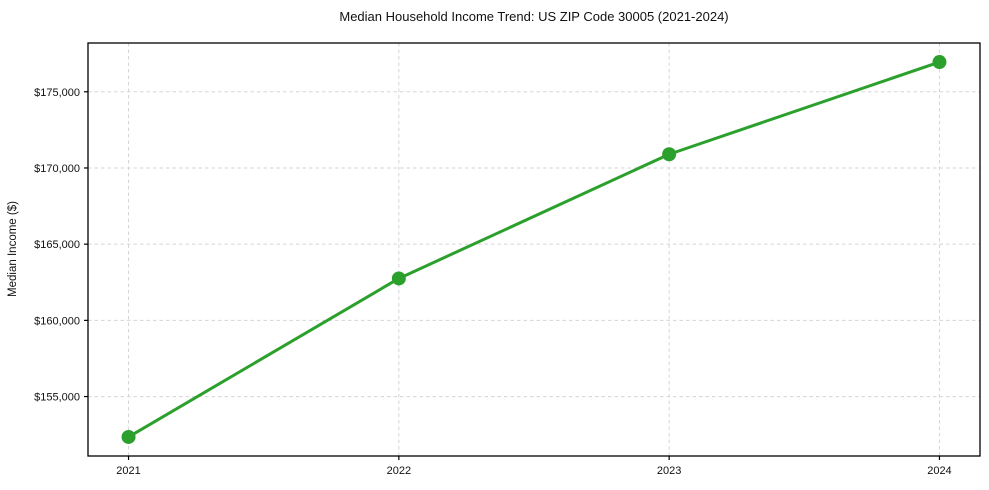 The image size is (989, 490). Describe the element at coordinates (57, 245) in the screenshot. I see `y-tick-label: $165,000` at that location.